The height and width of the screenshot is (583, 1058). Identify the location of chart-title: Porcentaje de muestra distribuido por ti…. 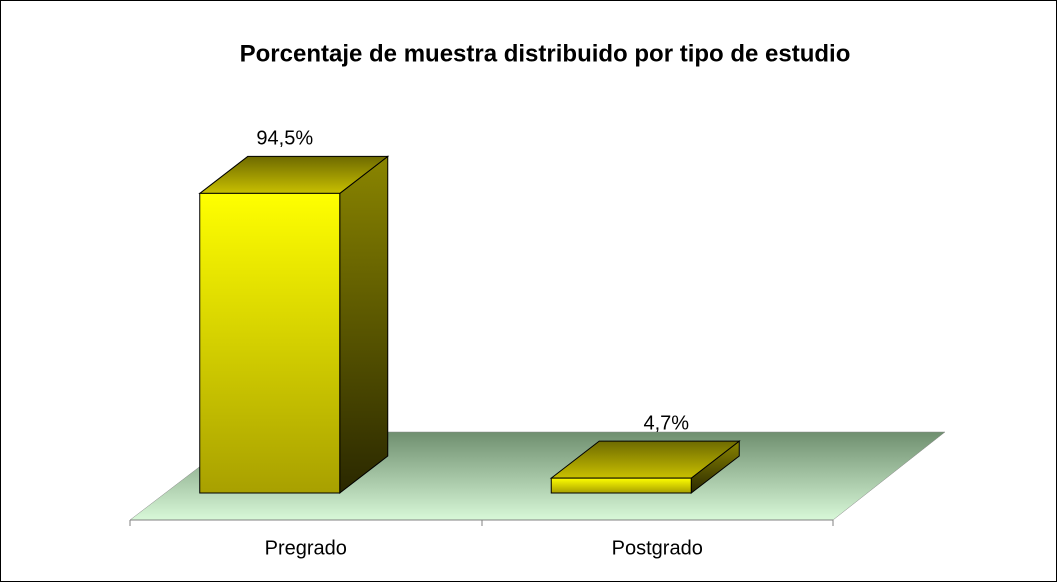
(545, 53).